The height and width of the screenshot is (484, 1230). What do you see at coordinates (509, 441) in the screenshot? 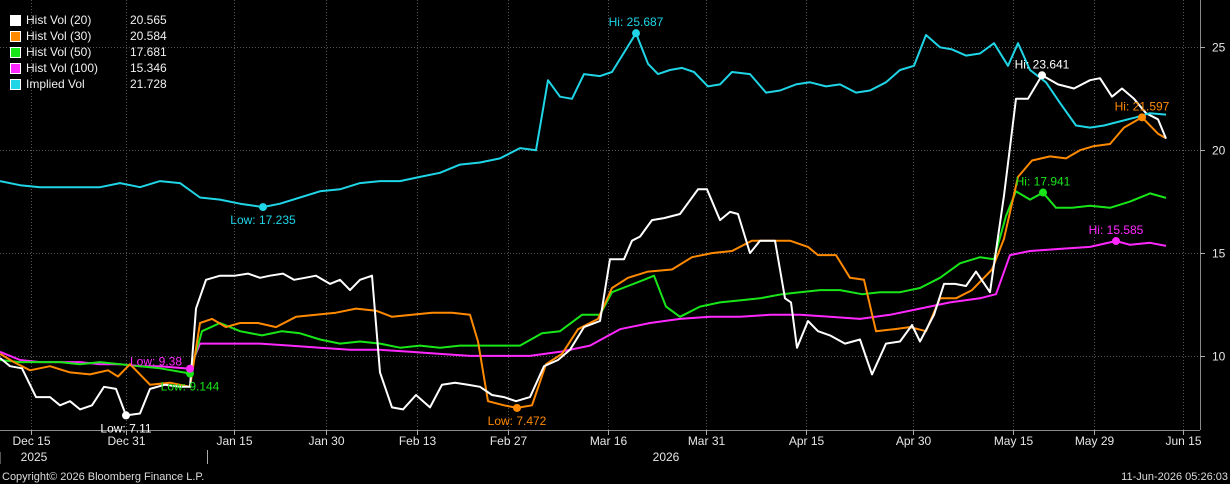
I see `x-tick-label: Feb 27` at bounding box center [509, 441].